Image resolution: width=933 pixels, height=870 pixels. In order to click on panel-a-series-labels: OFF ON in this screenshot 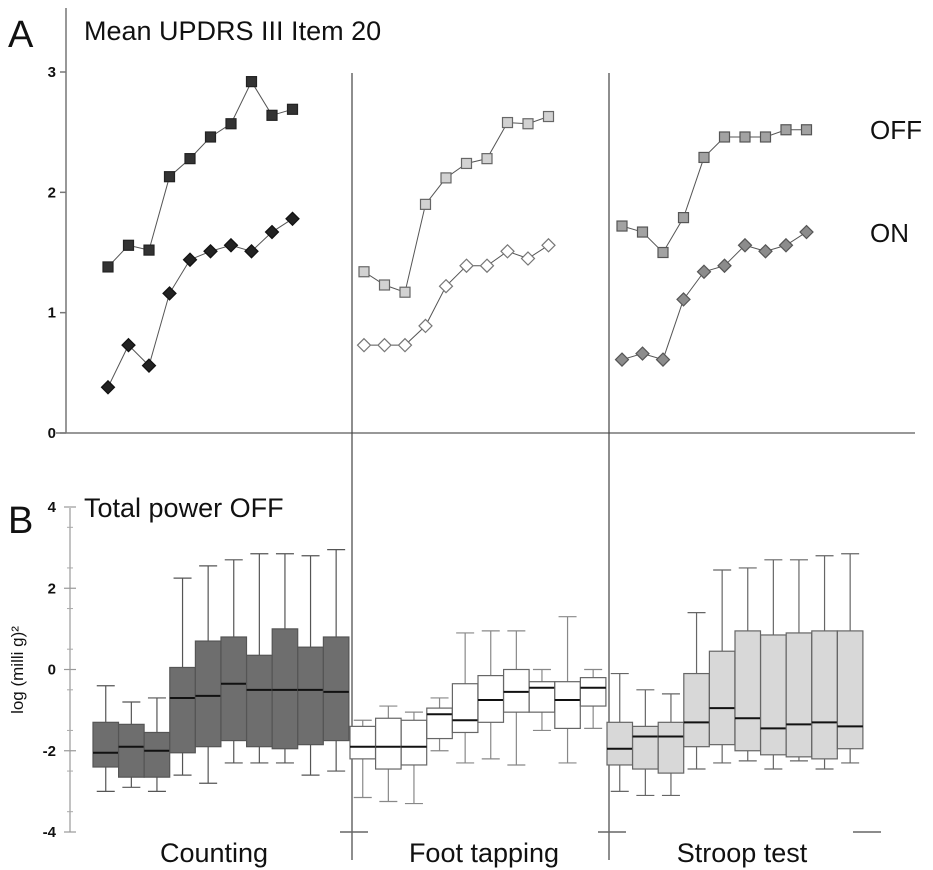, I will do `click(896, 181)`.